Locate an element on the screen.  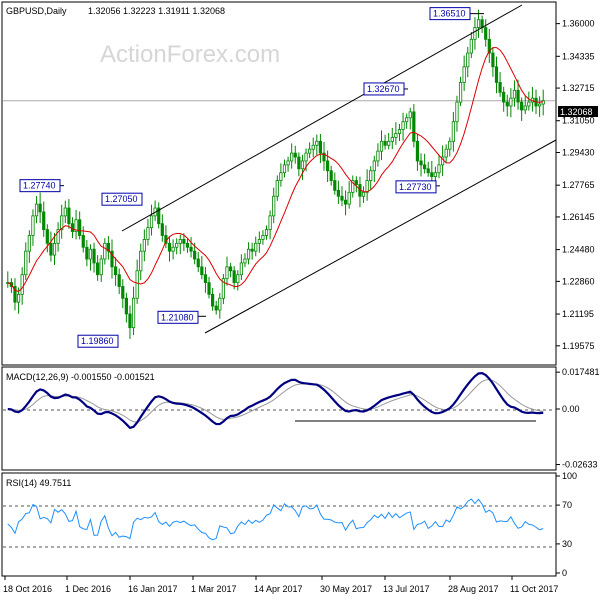
current-price-box is located at coordinates (578, 111).